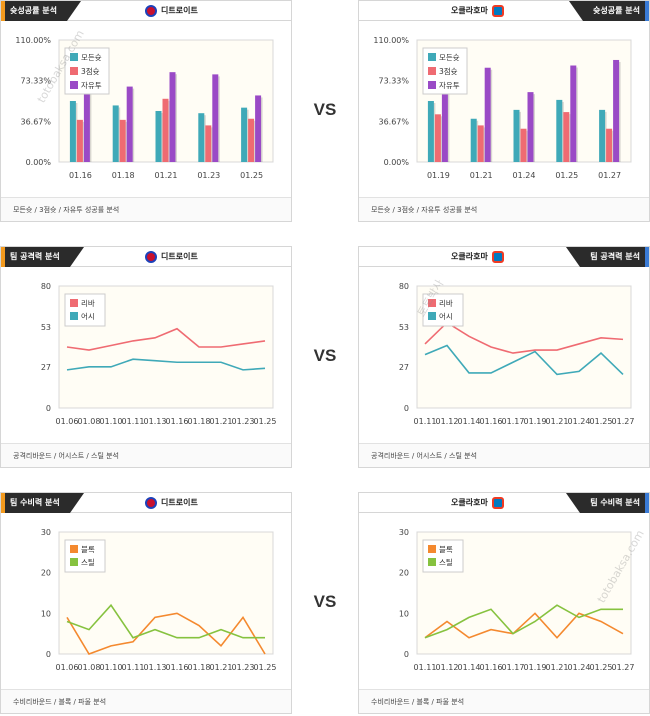  I want to click on panel-footer: 수비리바운드 / 블록 / 파울 분석, so click(146, 701).